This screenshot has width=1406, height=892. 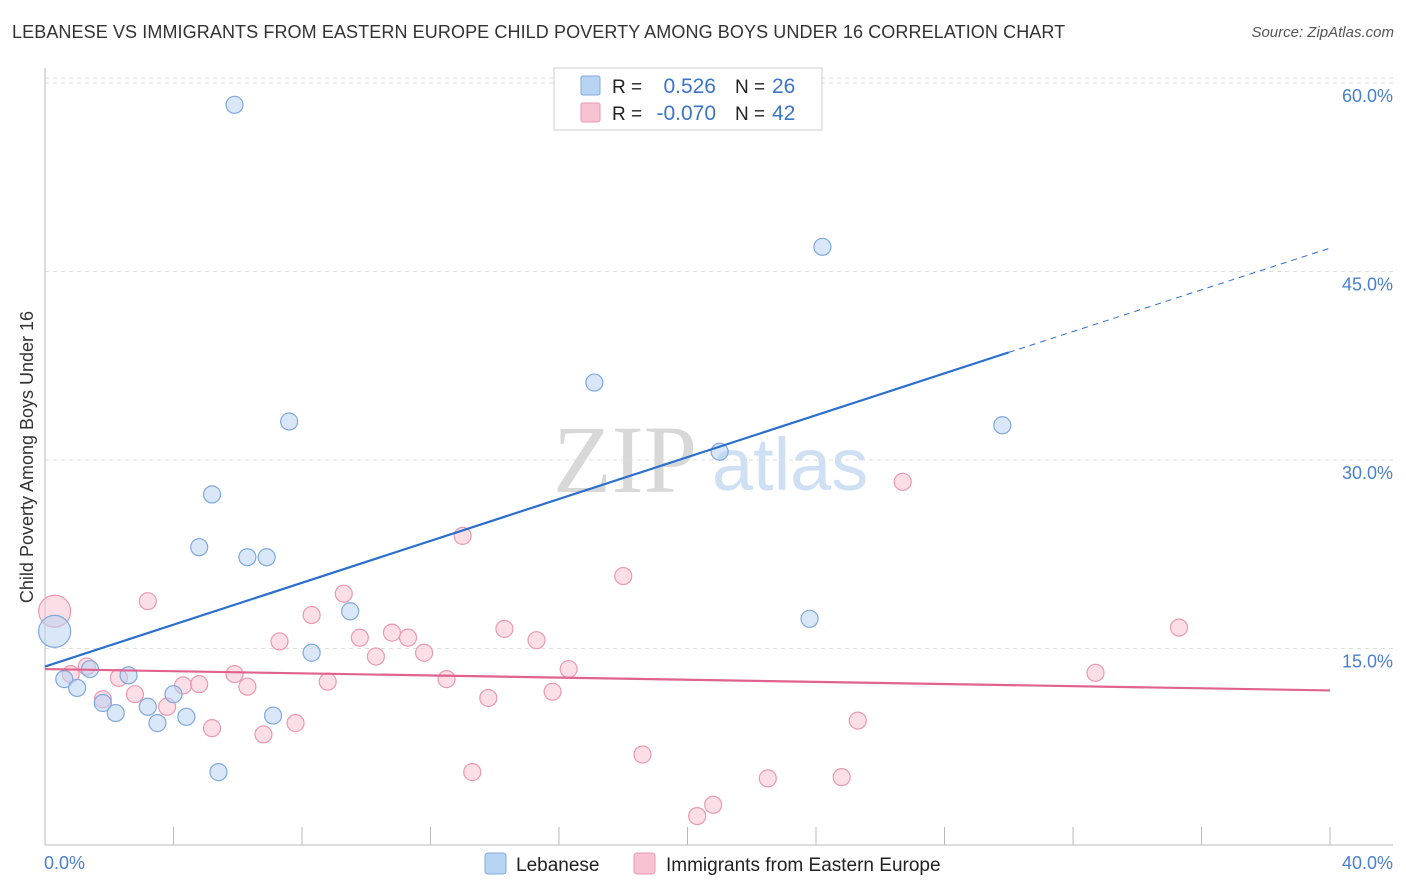 What do you see at coordinates (495, 863) in the screenshot?
I see `legend-swatch-lebanese` at bounding box center [495, 863].